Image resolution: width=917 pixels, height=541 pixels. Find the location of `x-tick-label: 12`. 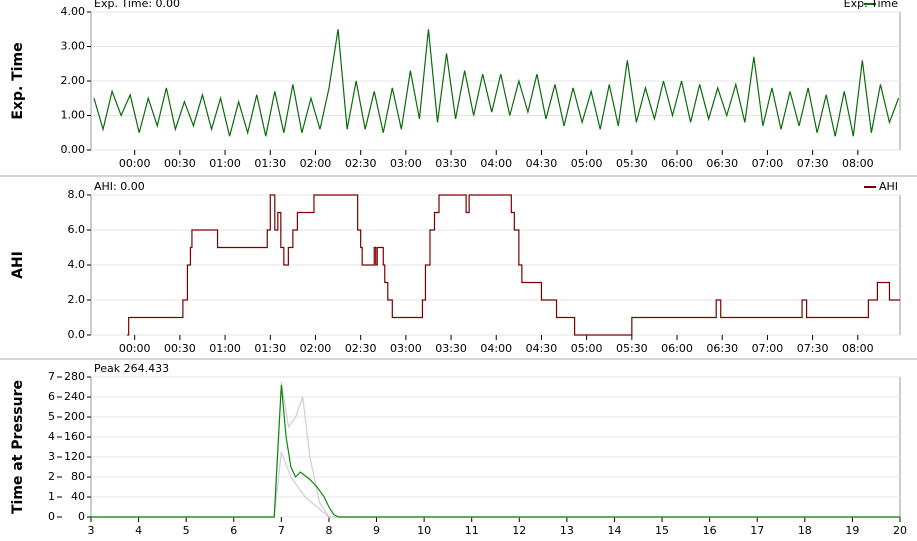

x-tick-label: 12 is located at coordinates (519, 530).